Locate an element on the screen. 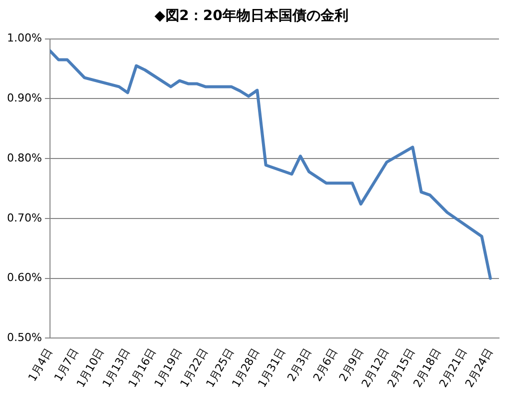  y-tick-label: 1.00% is located at coordinates (24, 38).